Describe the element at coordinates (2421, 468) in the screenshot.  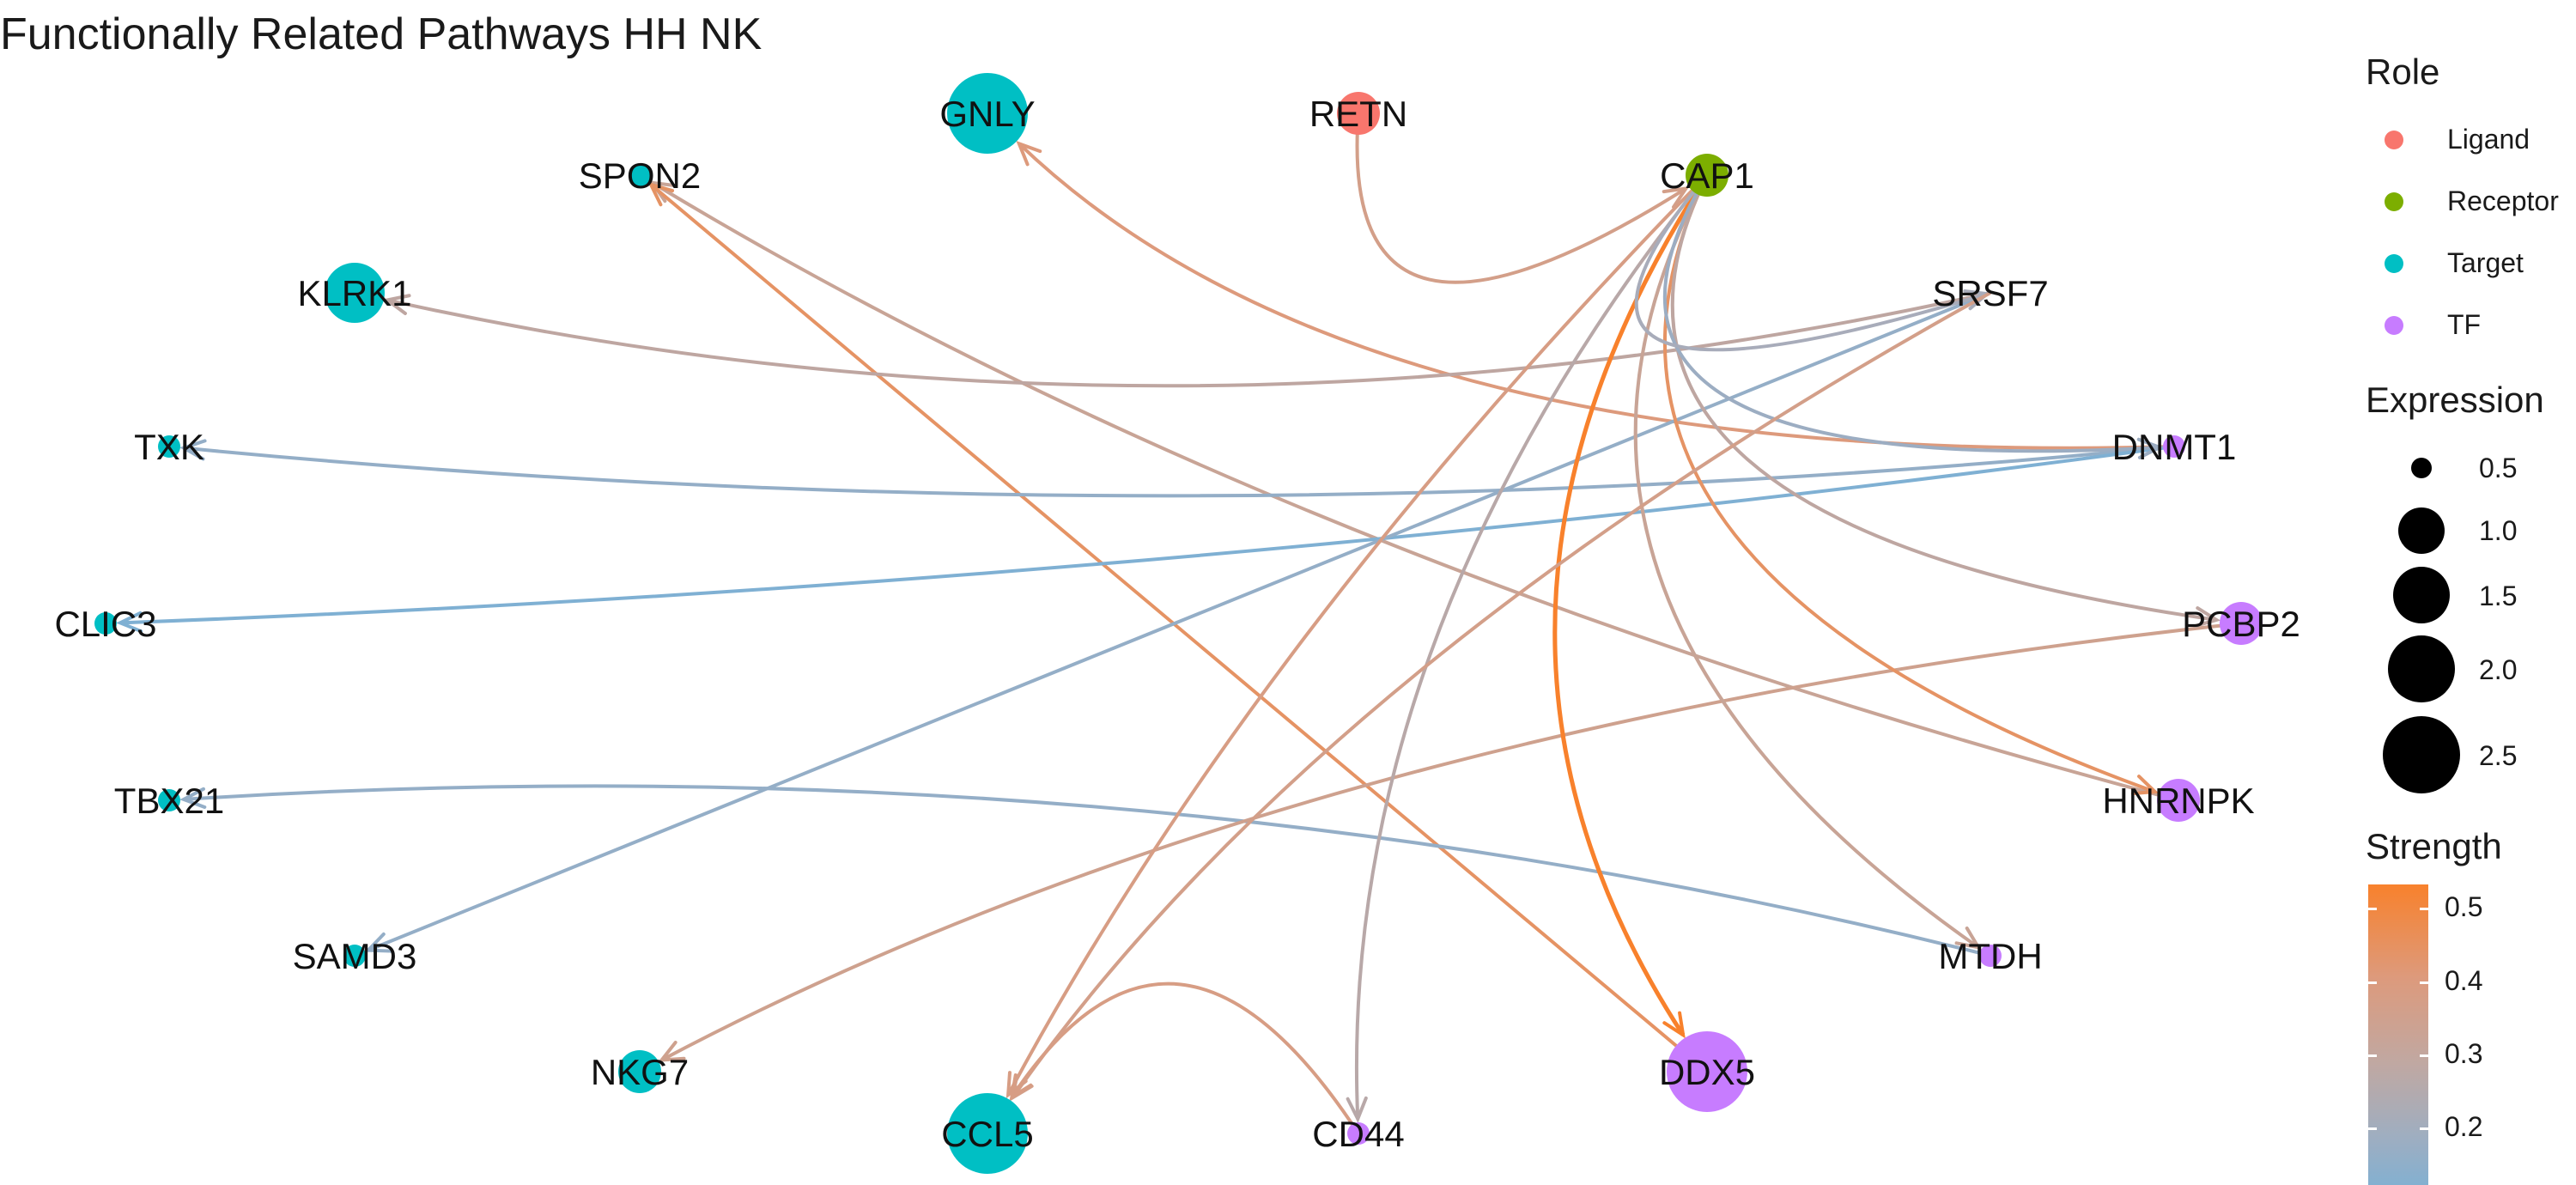
I see `legend-expression-dot-0.5` at that location.